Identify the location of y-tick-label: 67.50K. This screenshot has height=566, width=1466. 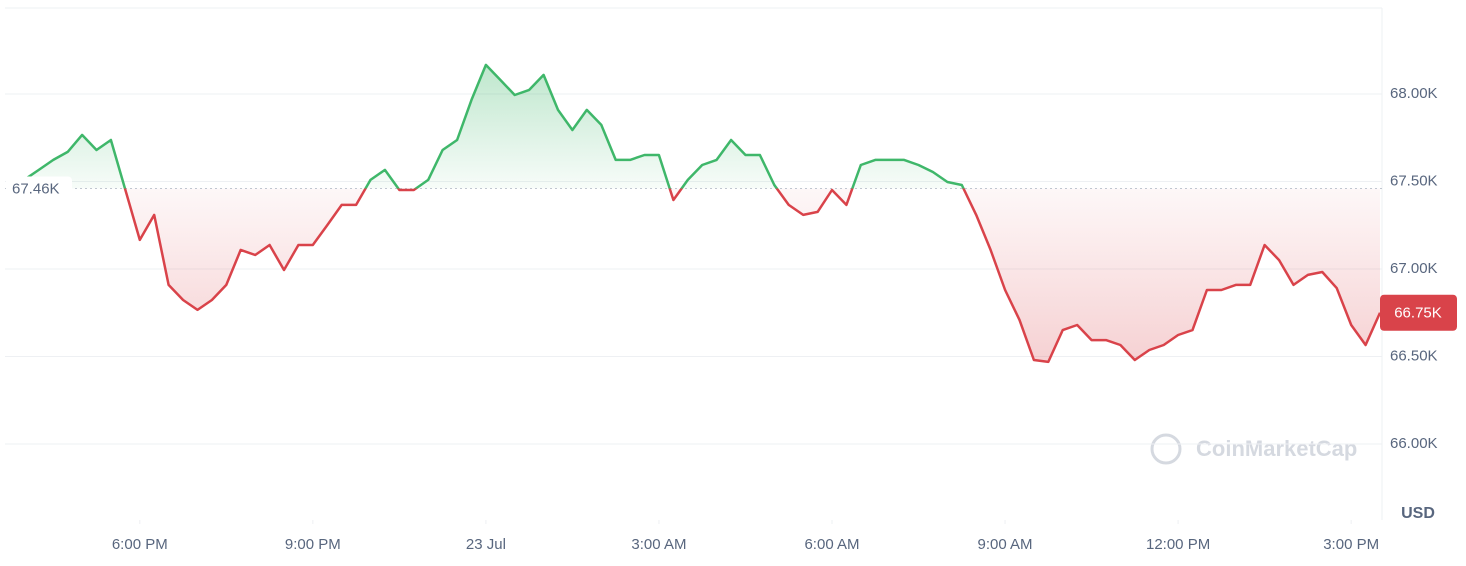
(1414, 180).